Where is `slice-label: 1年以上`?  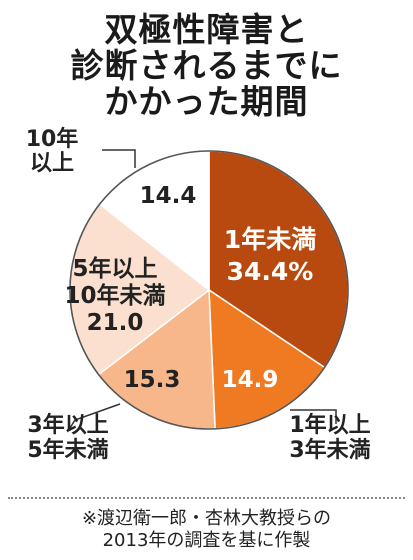
slice-label: 1年以上 is located at coordinates (329, 425).